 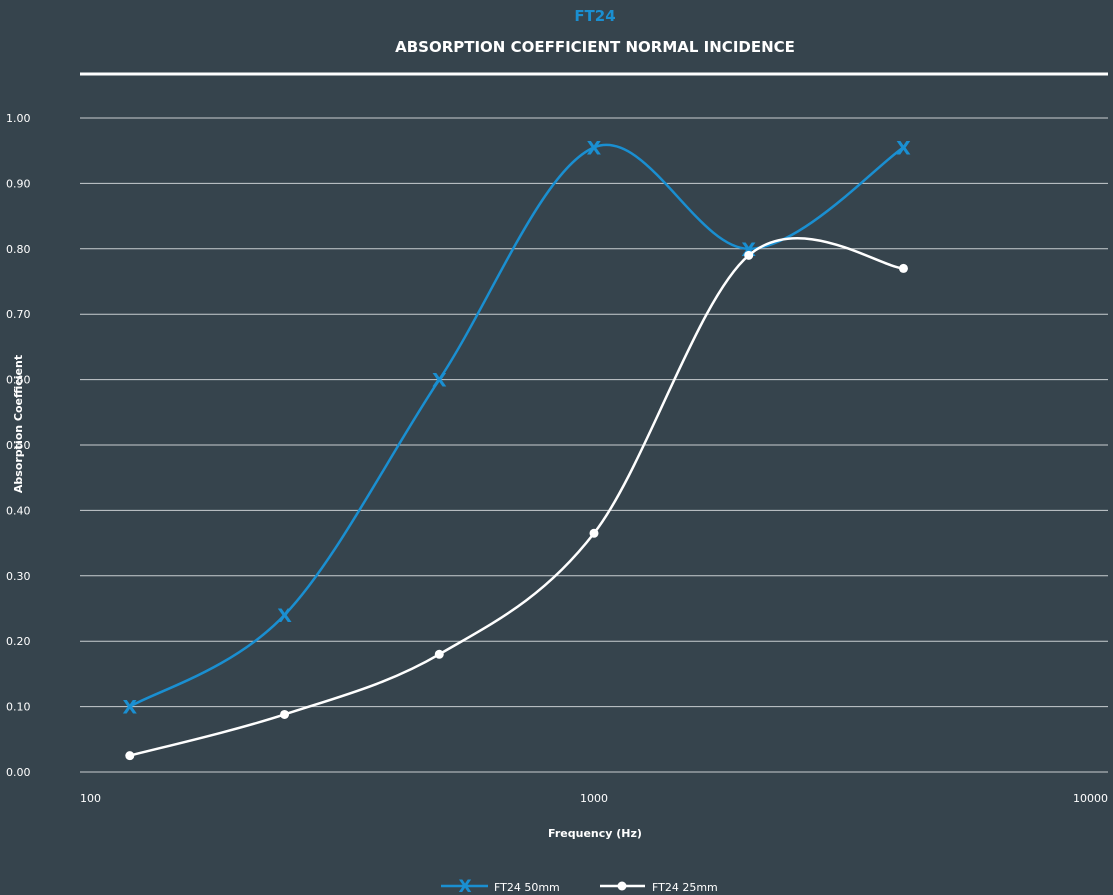 What do you see at coordinates (18, 576) in the screenshot?
I see `y-tick-label: 0.30` at bounding box center [18, 576].